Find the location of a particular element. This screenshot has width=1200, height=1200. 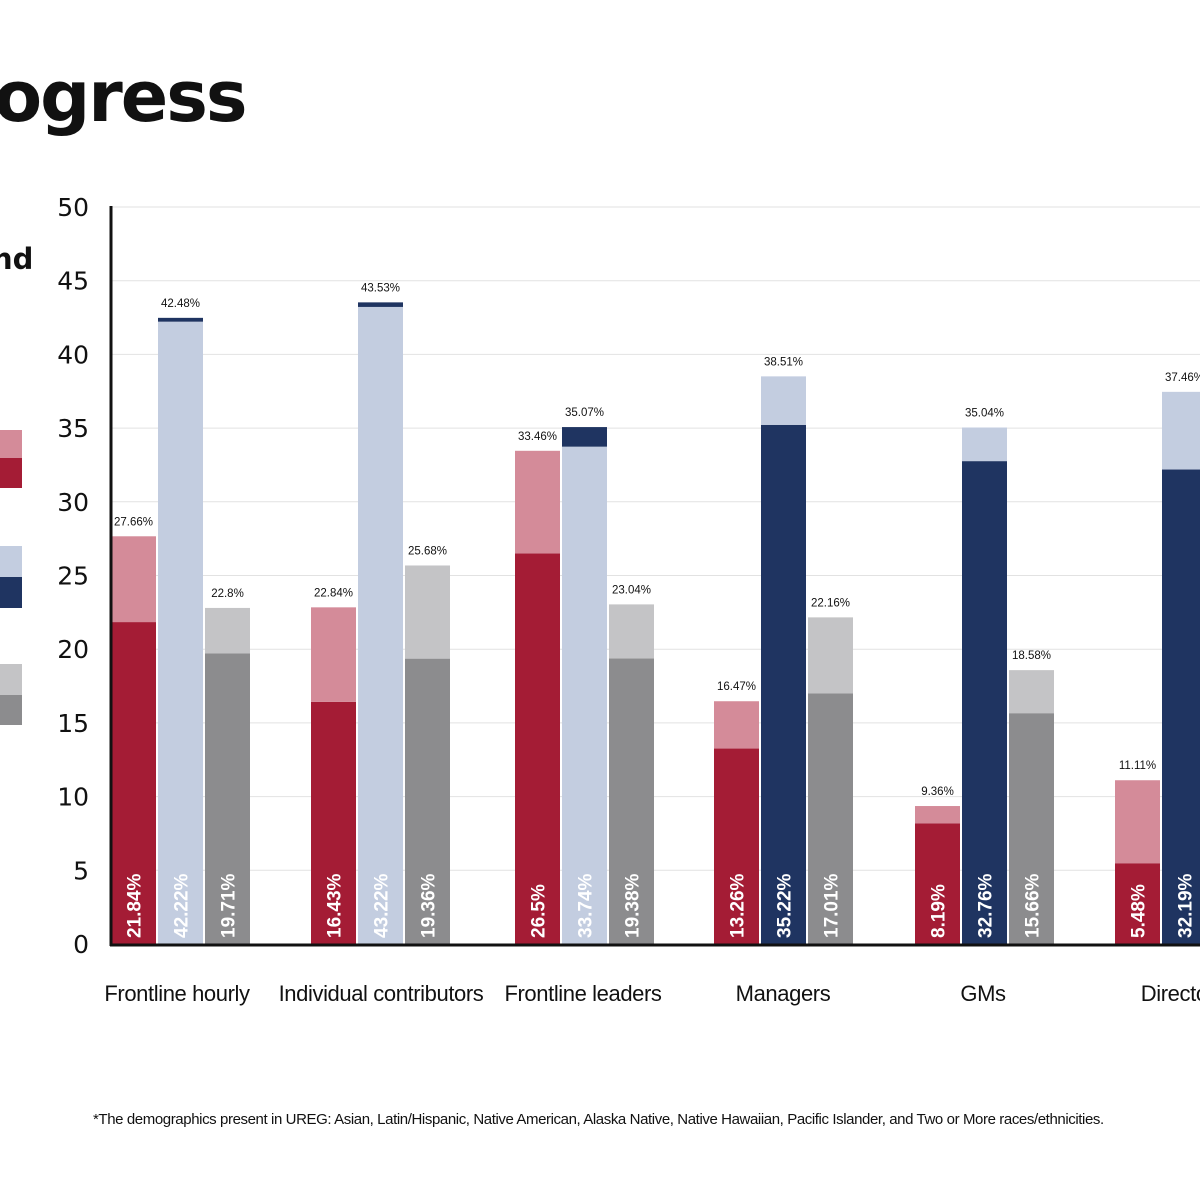

x-category-label: Individual contributors is located at coordinates (381, 993).